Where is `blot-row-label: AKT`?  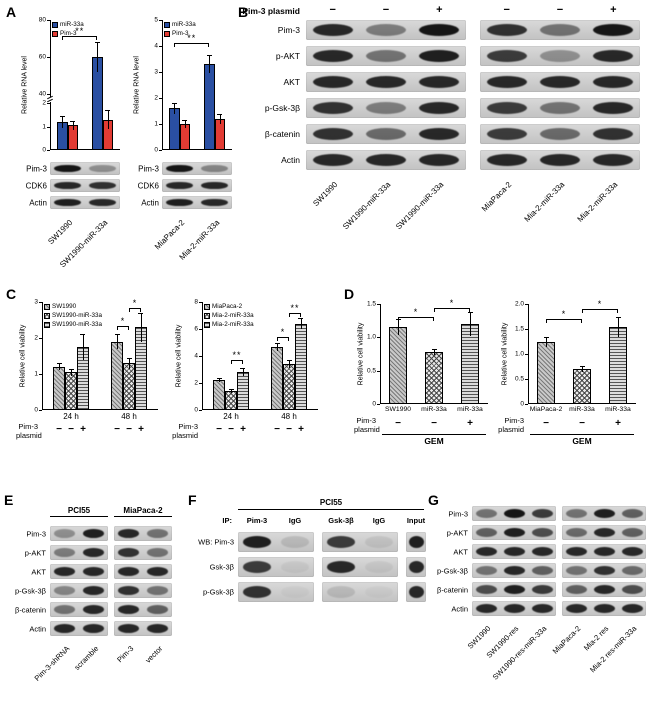
blot-row-label: AKT is located at coordinates (291, 82).